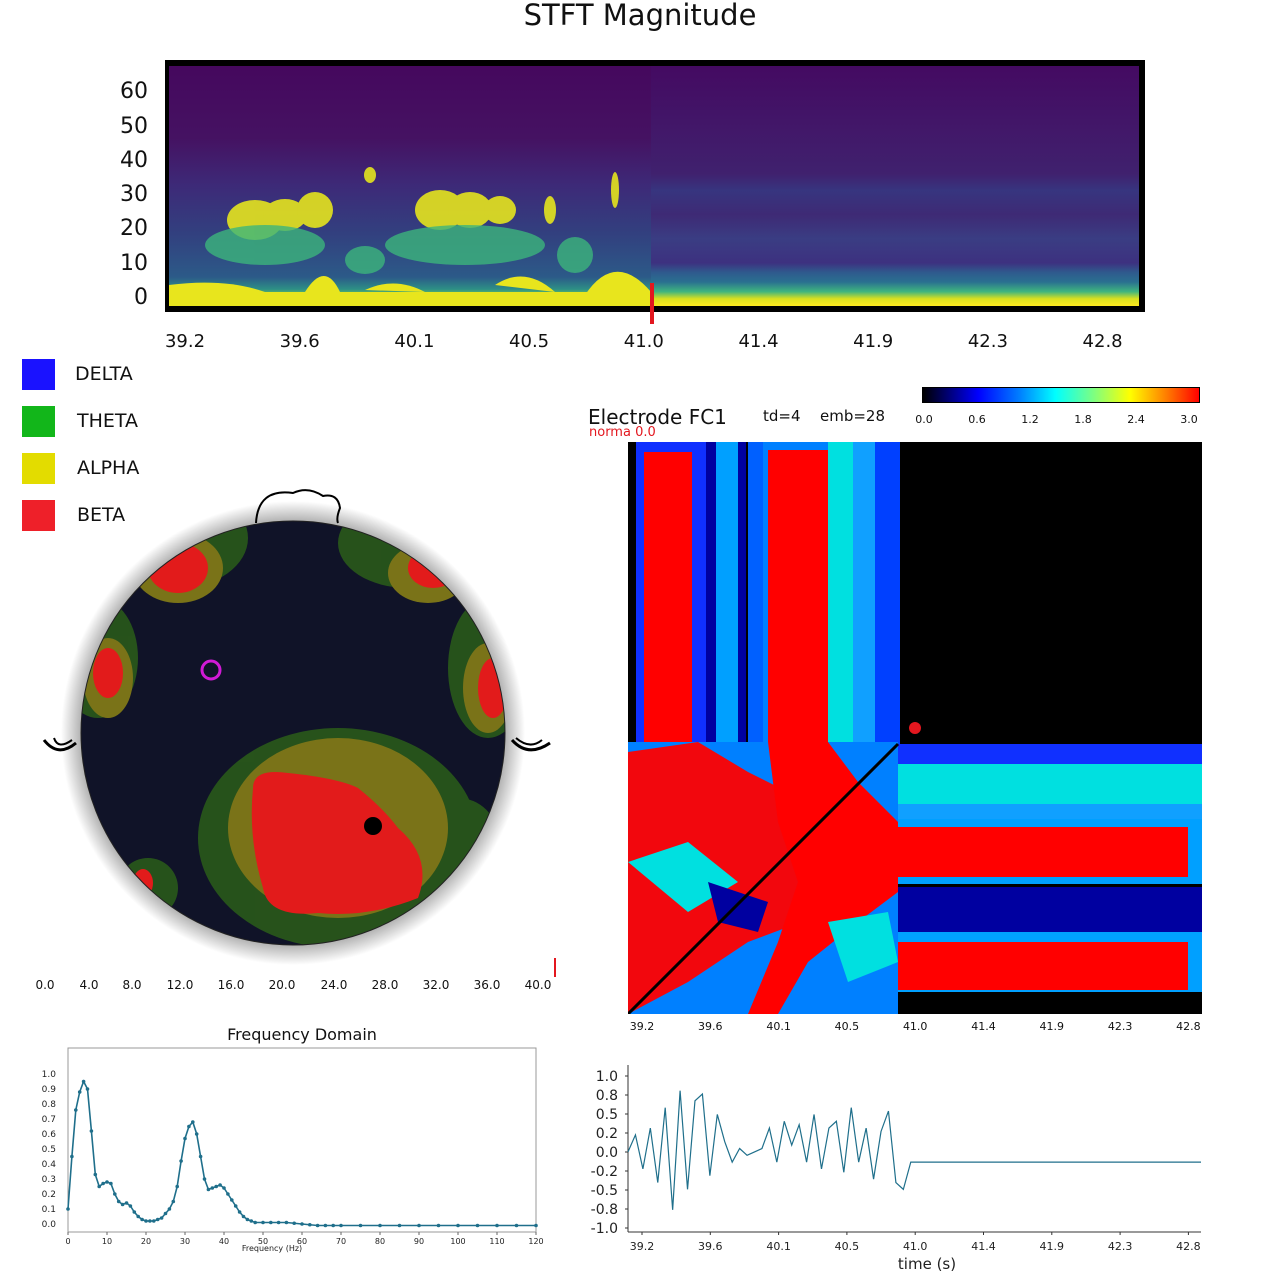 The image size is (1280, 1280). I want to click on freq-x-tick: 110, so click(496, 1241).